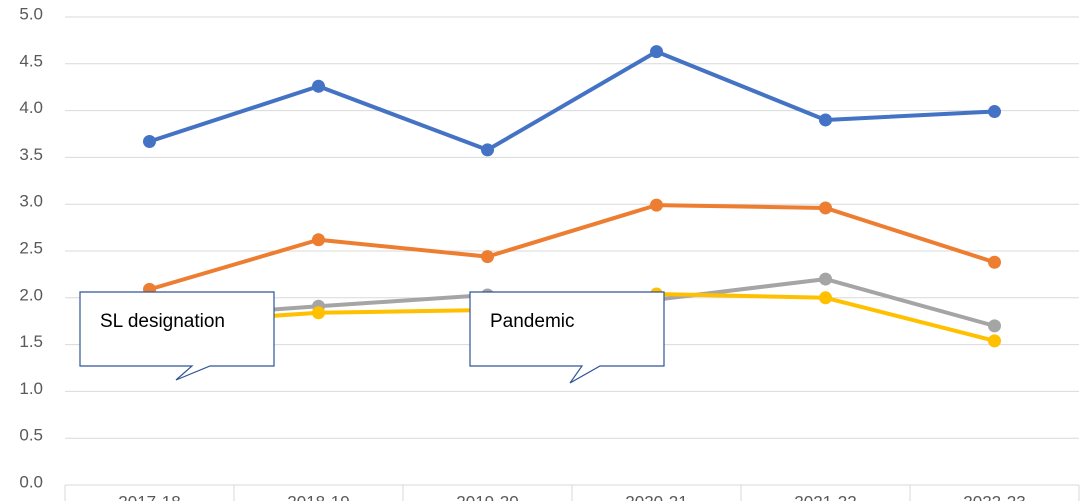  Describe the element at coordinates (162, 321) in the screenshot. I see `annotation: SL designation` at that location.